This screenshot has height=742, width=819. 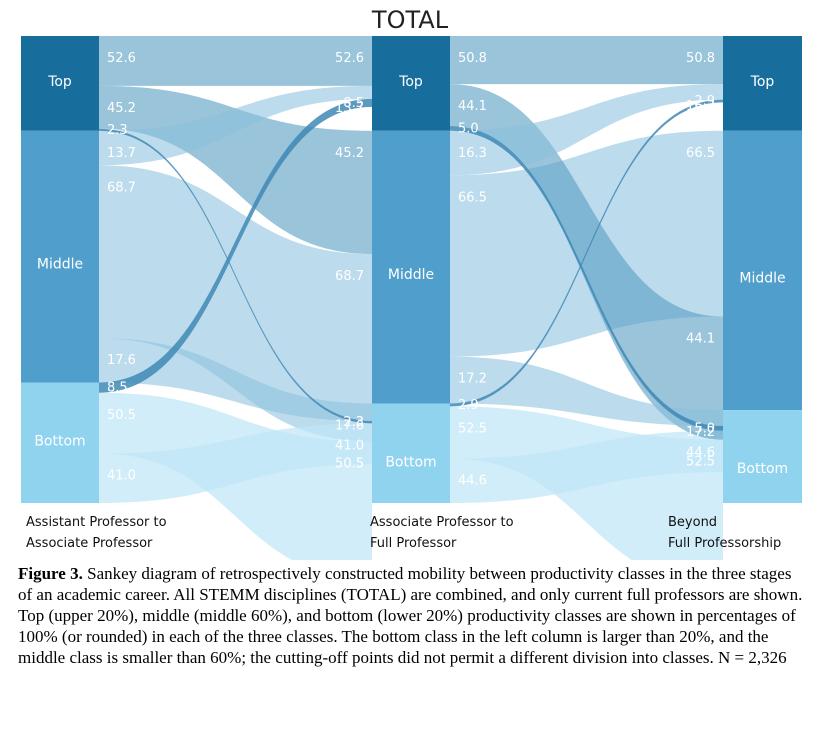 I want to click on node-bottom-col2, so click(x=411, y=453).